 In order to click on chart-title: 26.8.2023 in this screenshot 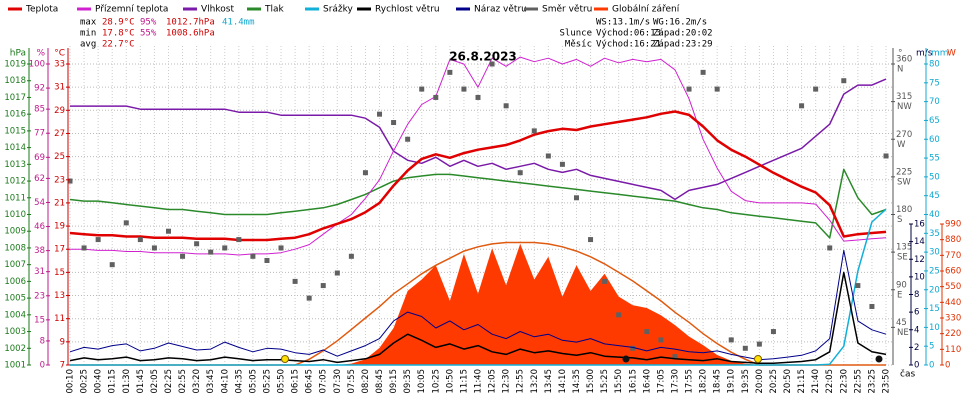, I will do `click(483, 57)`.